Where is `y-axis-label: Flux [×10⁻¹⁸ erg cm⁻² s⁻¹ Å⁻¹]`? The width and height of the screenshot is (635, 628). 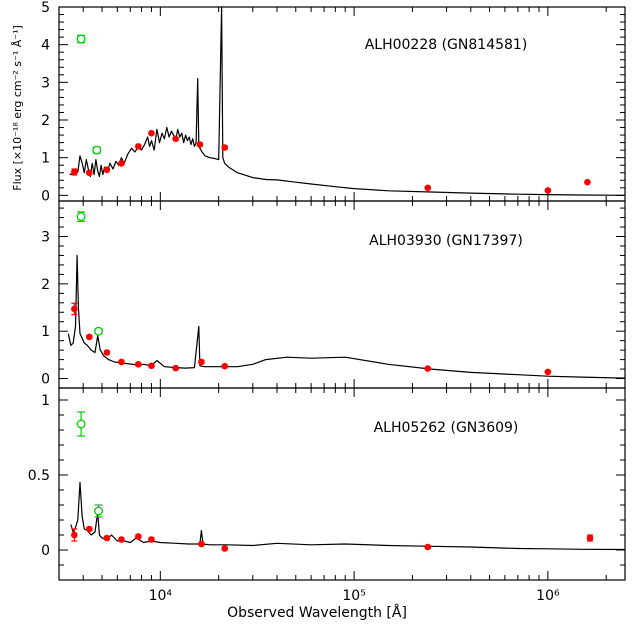 y-axis-label: Flux [×10⁻¹⁸ erg cm⁻² s⁻¹ Å⁻¹] is located at coordinates (17, 108).